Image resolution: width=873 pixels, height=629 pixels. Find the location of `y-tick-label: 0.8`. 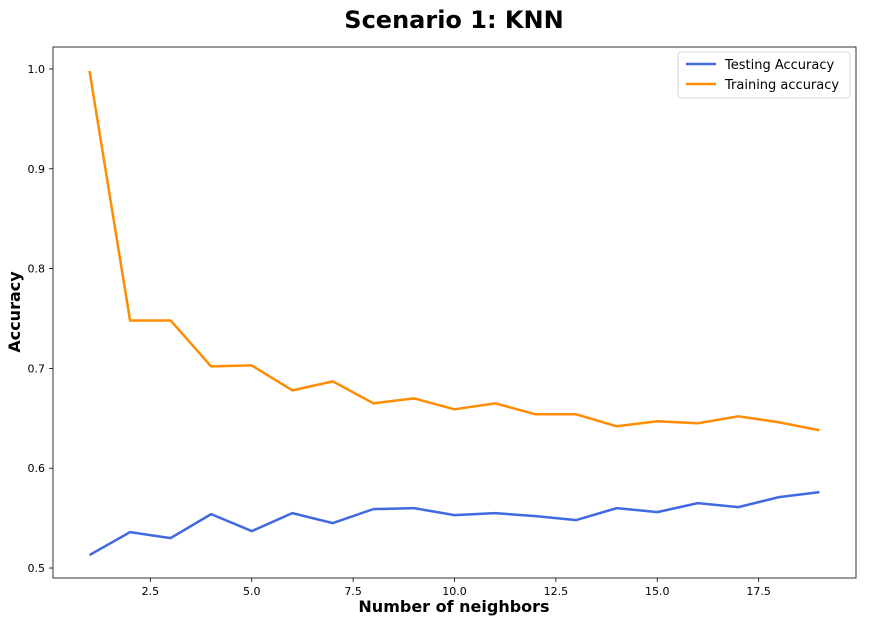

y-tick-label: 0.8 is located at coordinates (37, 269).